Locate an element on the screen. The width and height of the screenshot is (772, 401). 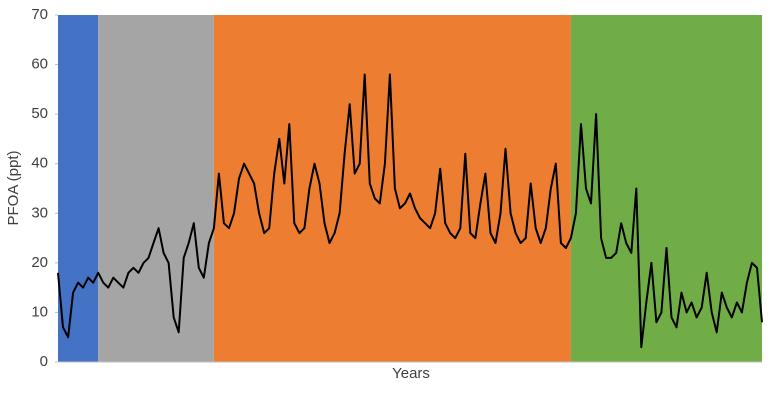
y-axis-label: PFOA (ppt) is located at coordinates (13, 187).